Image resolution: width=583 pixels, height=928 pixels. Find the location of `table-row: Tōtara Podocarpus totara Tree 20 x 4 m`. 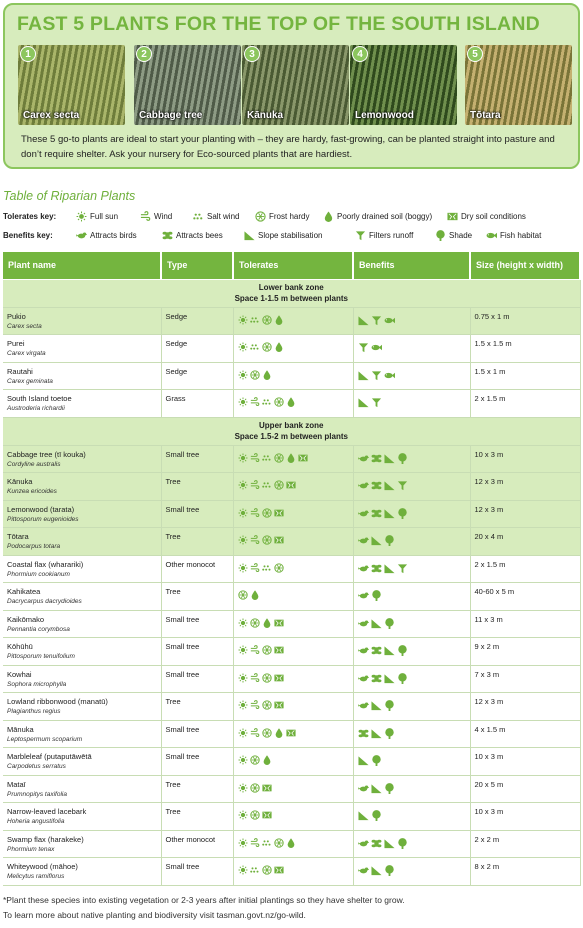

table-row: Tōtara Podocarpus totara Tree 20 x 4 m is located at coordinates (292, 541).